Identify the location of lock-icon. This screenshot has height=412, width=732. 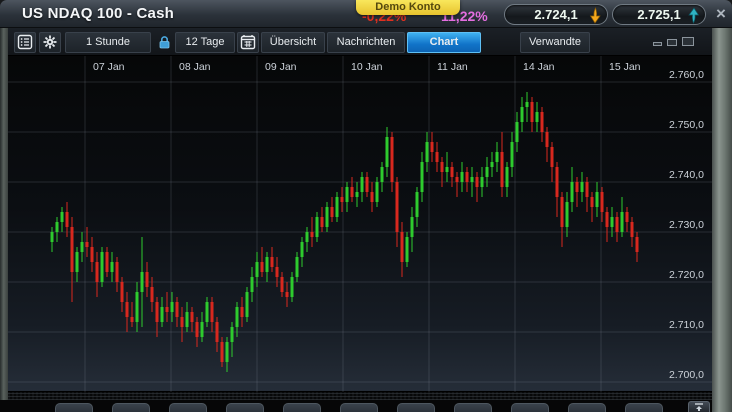
(164, 42).